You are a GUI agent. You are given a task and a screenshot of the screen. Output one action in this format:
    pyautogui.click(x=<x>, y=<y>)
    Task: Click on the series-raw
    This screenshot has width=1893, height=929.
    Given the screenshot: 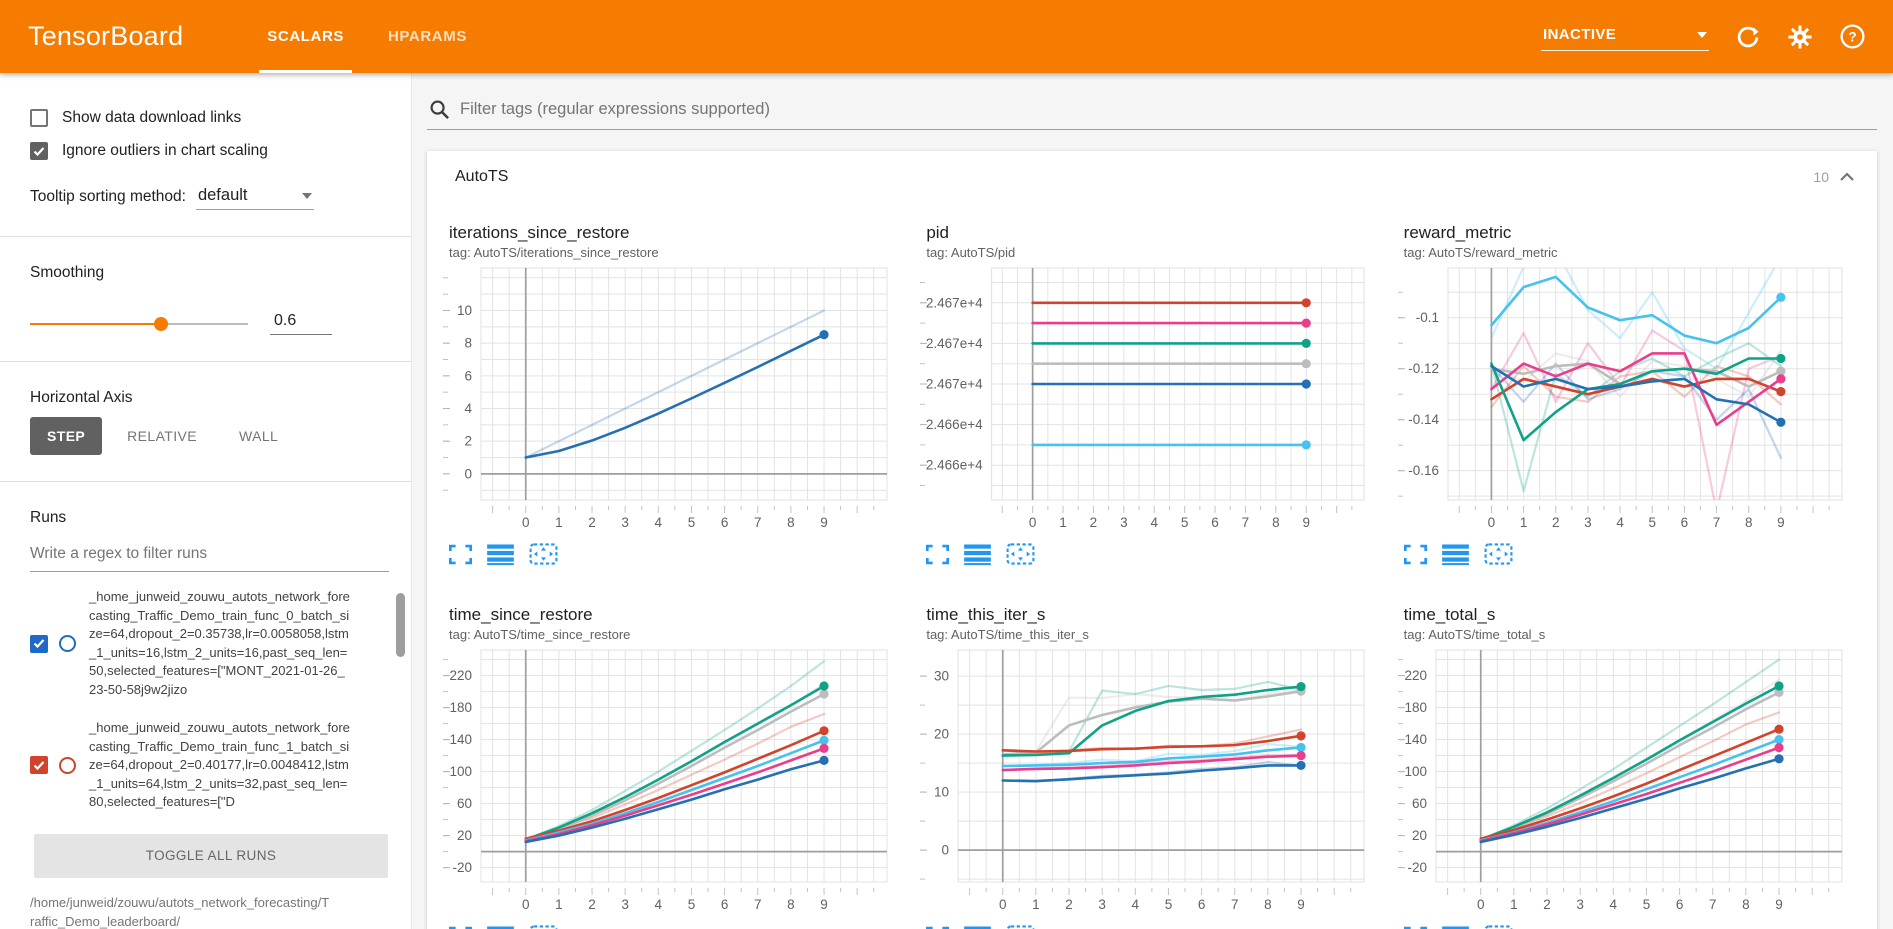 What is the action you would take?
    pyautogui.click(x=675, y=384)
    